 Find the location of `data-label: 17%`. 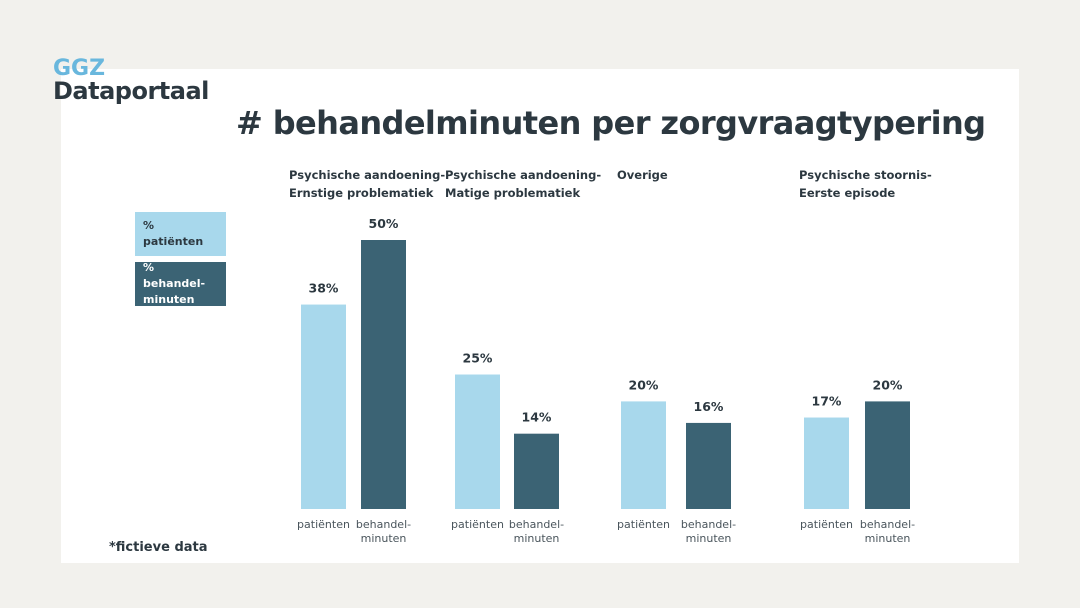

data-label: 17% is located at coordinates (827, 401).